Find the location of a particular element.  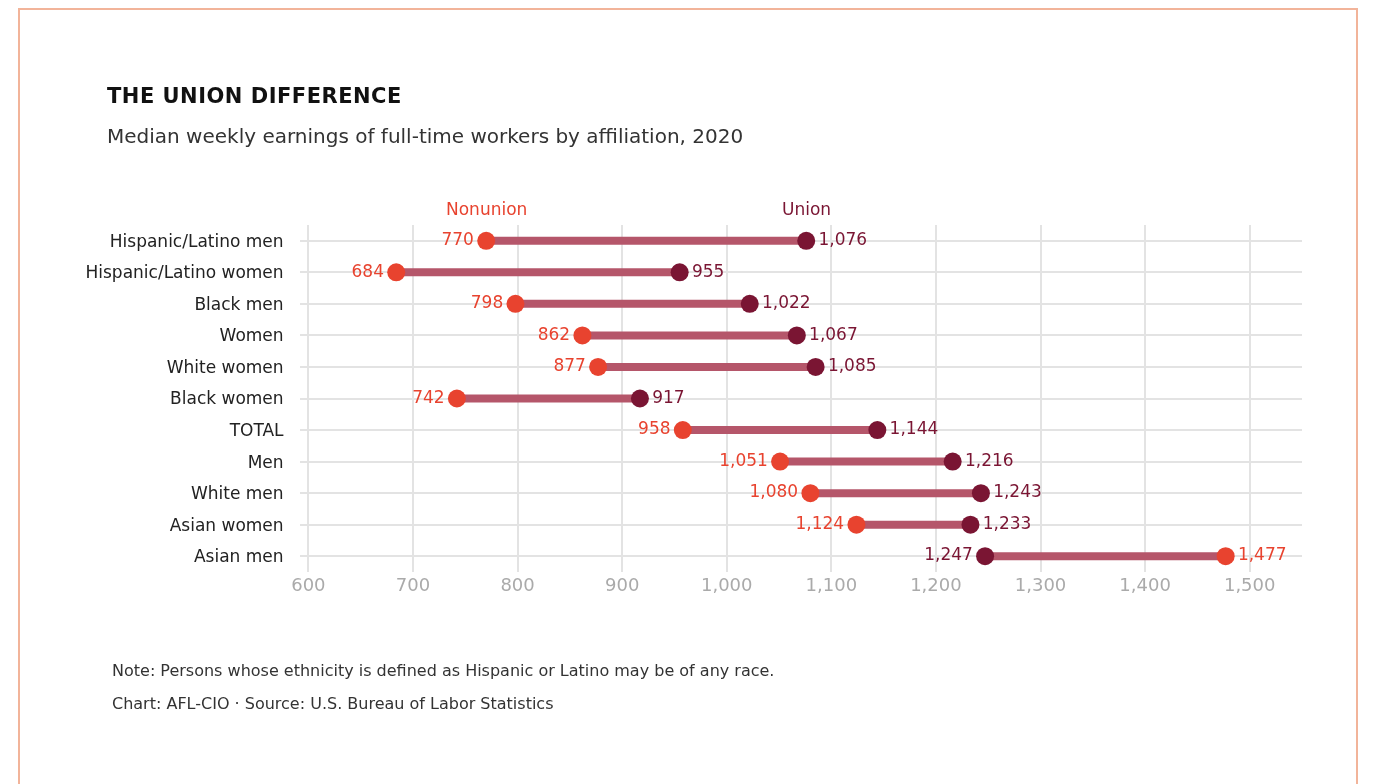

text: Chart: AFL-CIO · Source: U.S. Bureau of Labor Statistics is located at coordinates (333, 704).